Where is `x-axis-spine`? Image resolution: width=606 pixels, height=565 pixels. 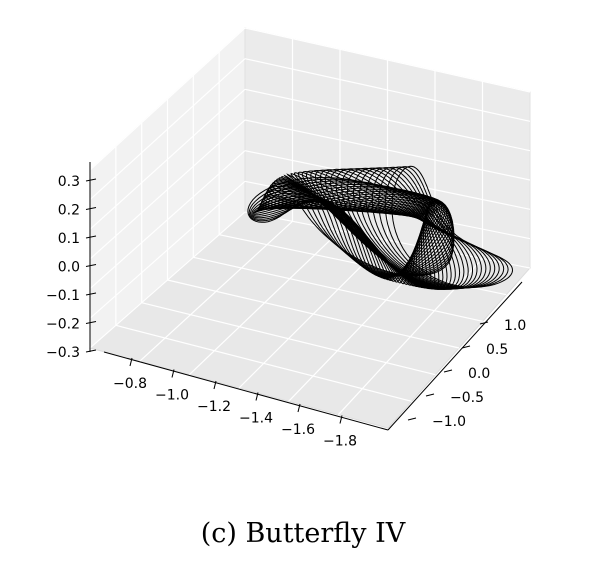 x-axis-spine is located at coordinates (246, 391).